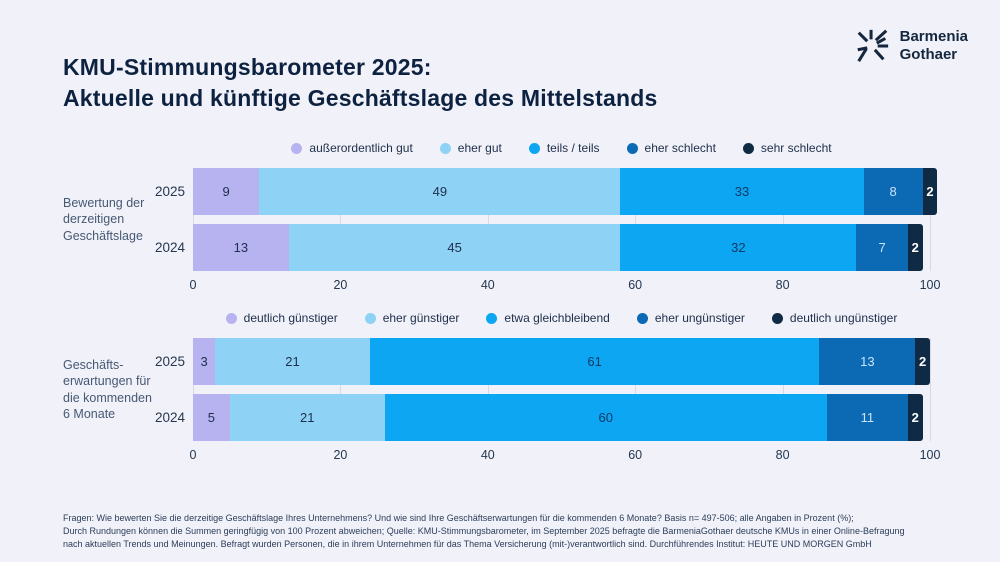  I want to click on brand-name-line-2: Gothaer, so click(928, 54).